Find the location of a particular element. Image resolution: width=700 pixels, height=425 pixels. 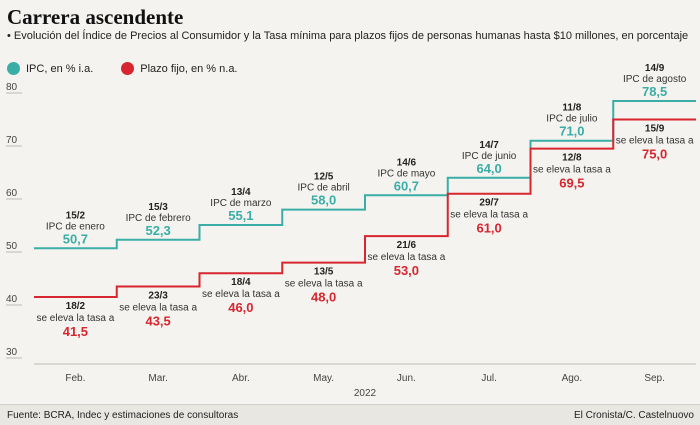

plazo-fijo-value-label: 75,0 is located at coordinates (654, 154).